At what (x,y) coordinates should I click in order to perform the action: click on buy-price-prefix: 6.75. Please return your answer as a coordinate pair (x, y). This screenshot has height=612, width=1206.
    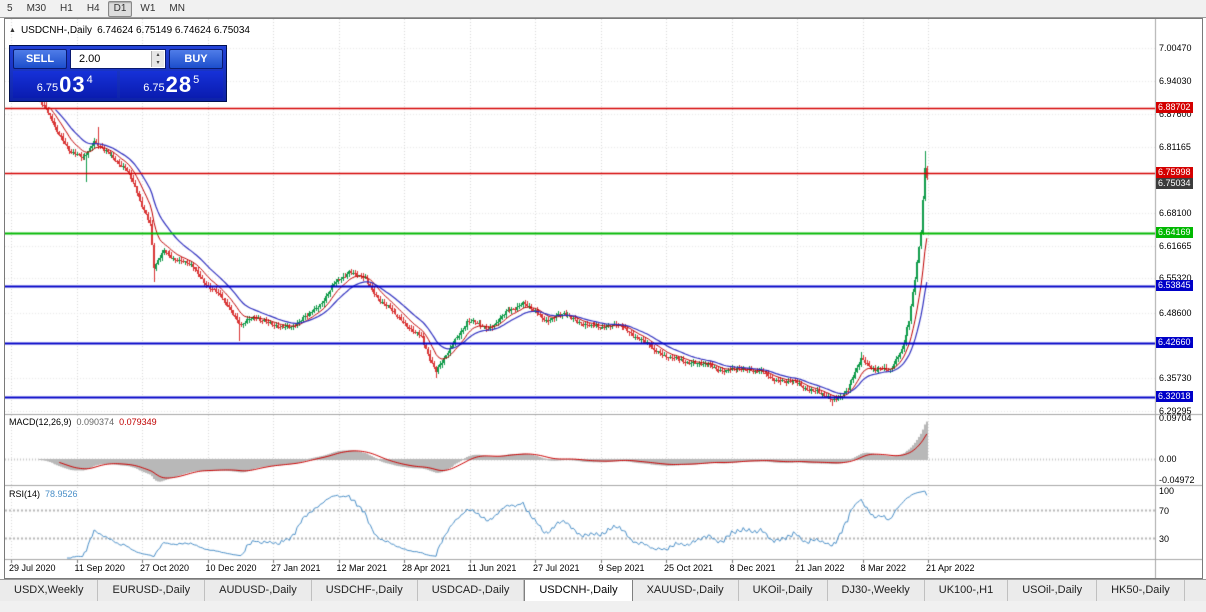
    Looking at the image, I should click on (154, 88).